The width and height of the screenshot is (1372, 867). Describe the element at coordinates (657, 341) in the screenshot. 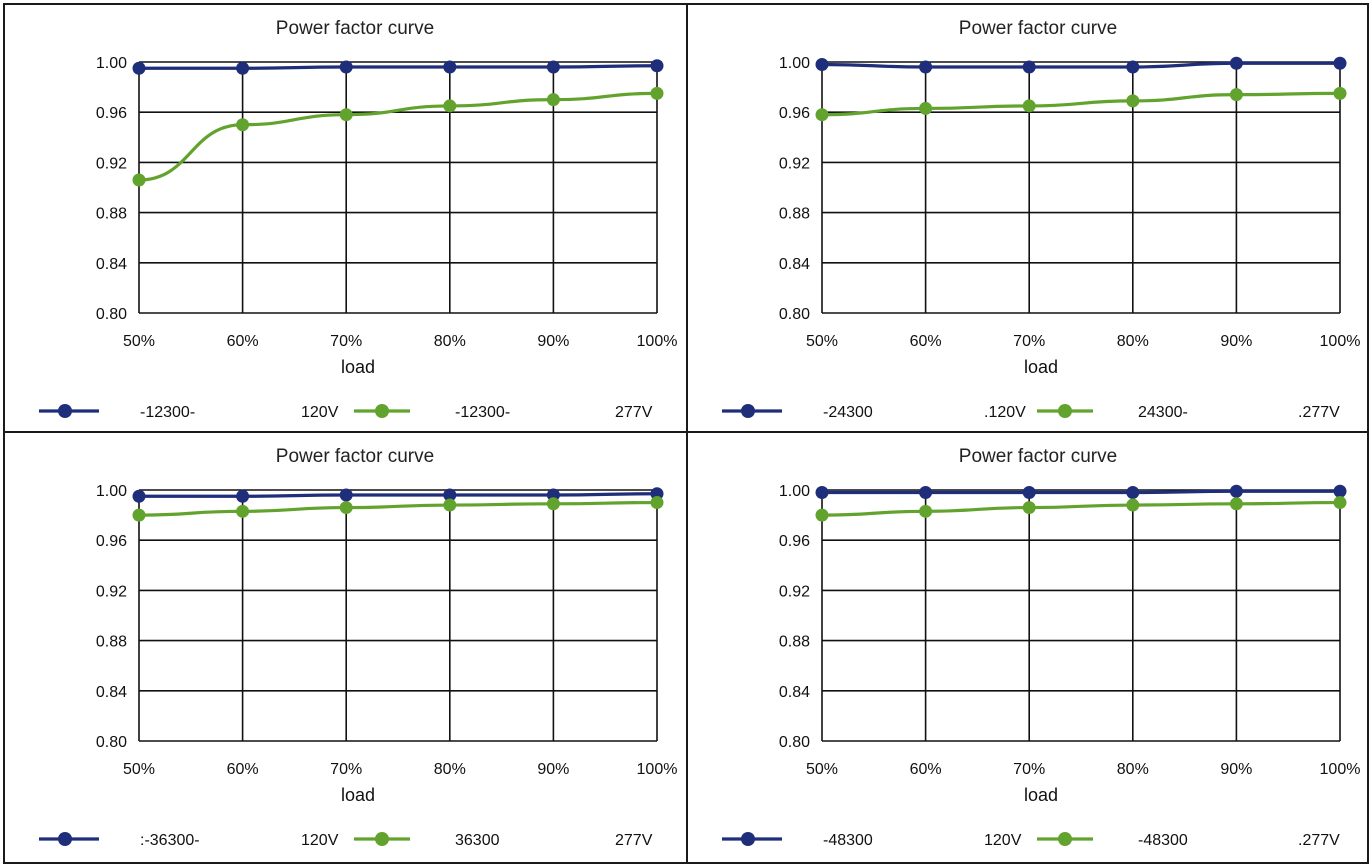

I see `chart1-xtick-label: 100%` at that location.